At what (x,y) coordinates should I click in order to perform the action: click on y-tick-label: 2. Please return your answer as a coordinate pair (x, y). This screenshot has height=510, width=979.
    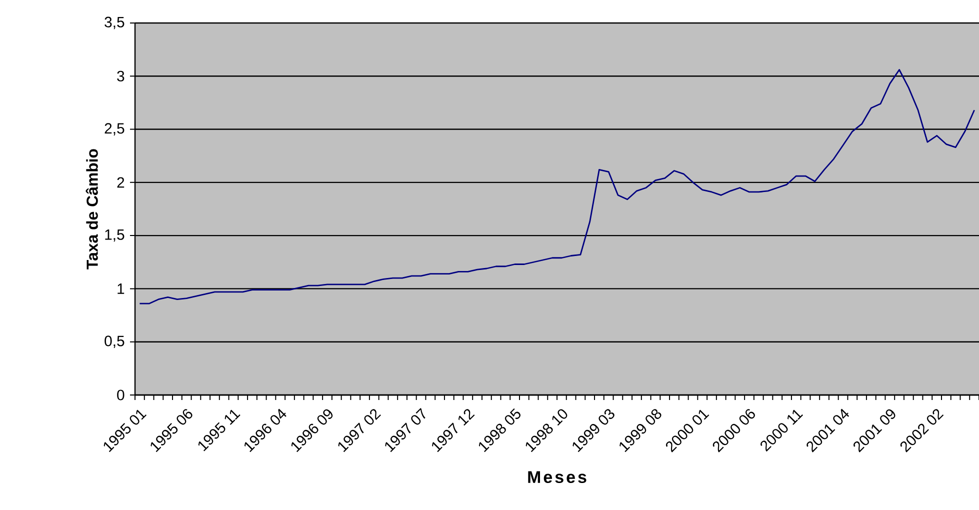
    Looking at the image, I should click on (120, 182).